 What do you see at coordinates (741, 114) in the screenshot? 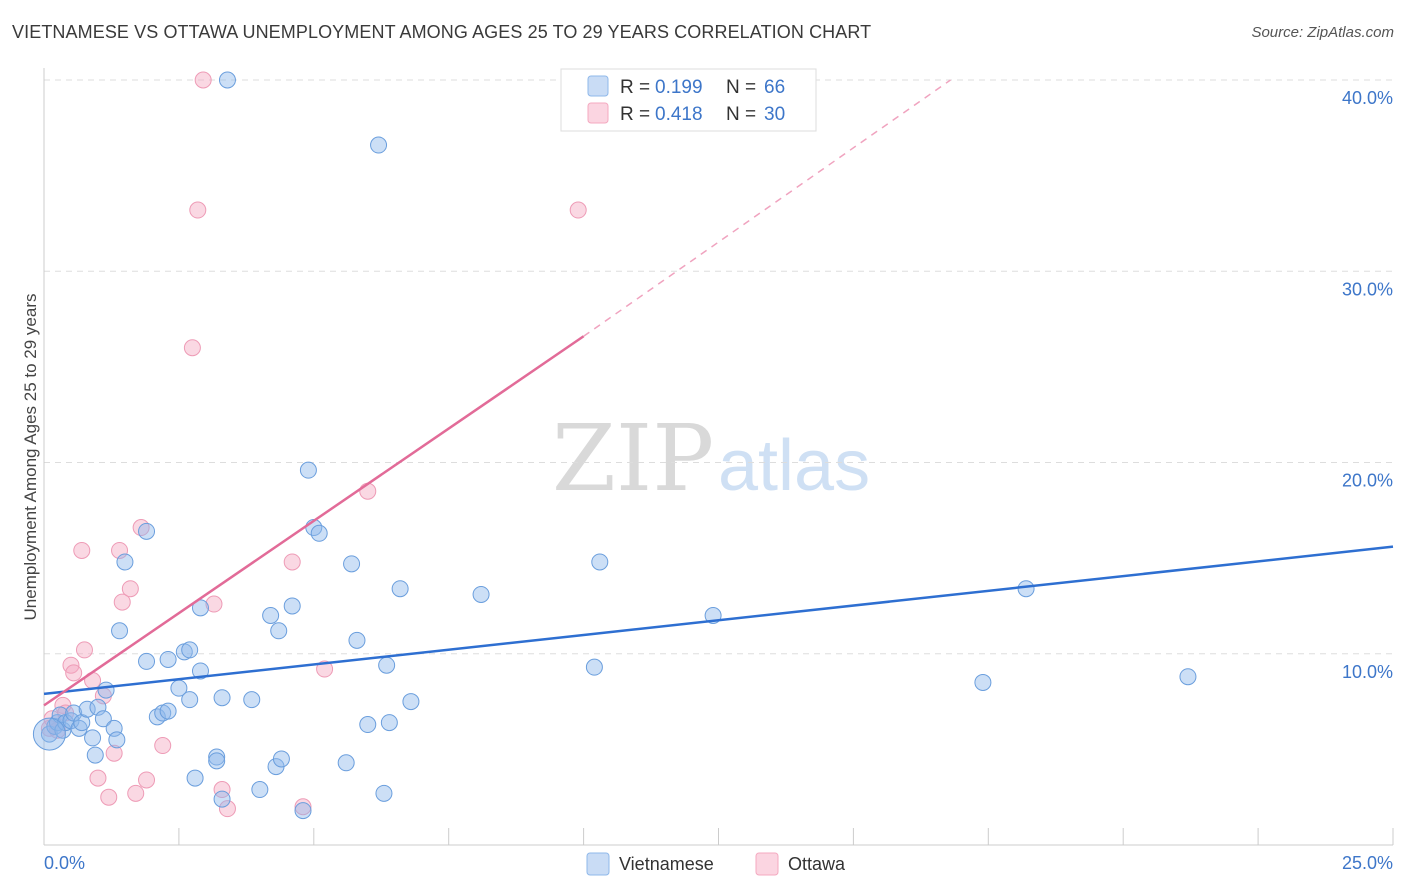
I see `legend-n-label-ottawa: N =` at bounding box center [741, 114].